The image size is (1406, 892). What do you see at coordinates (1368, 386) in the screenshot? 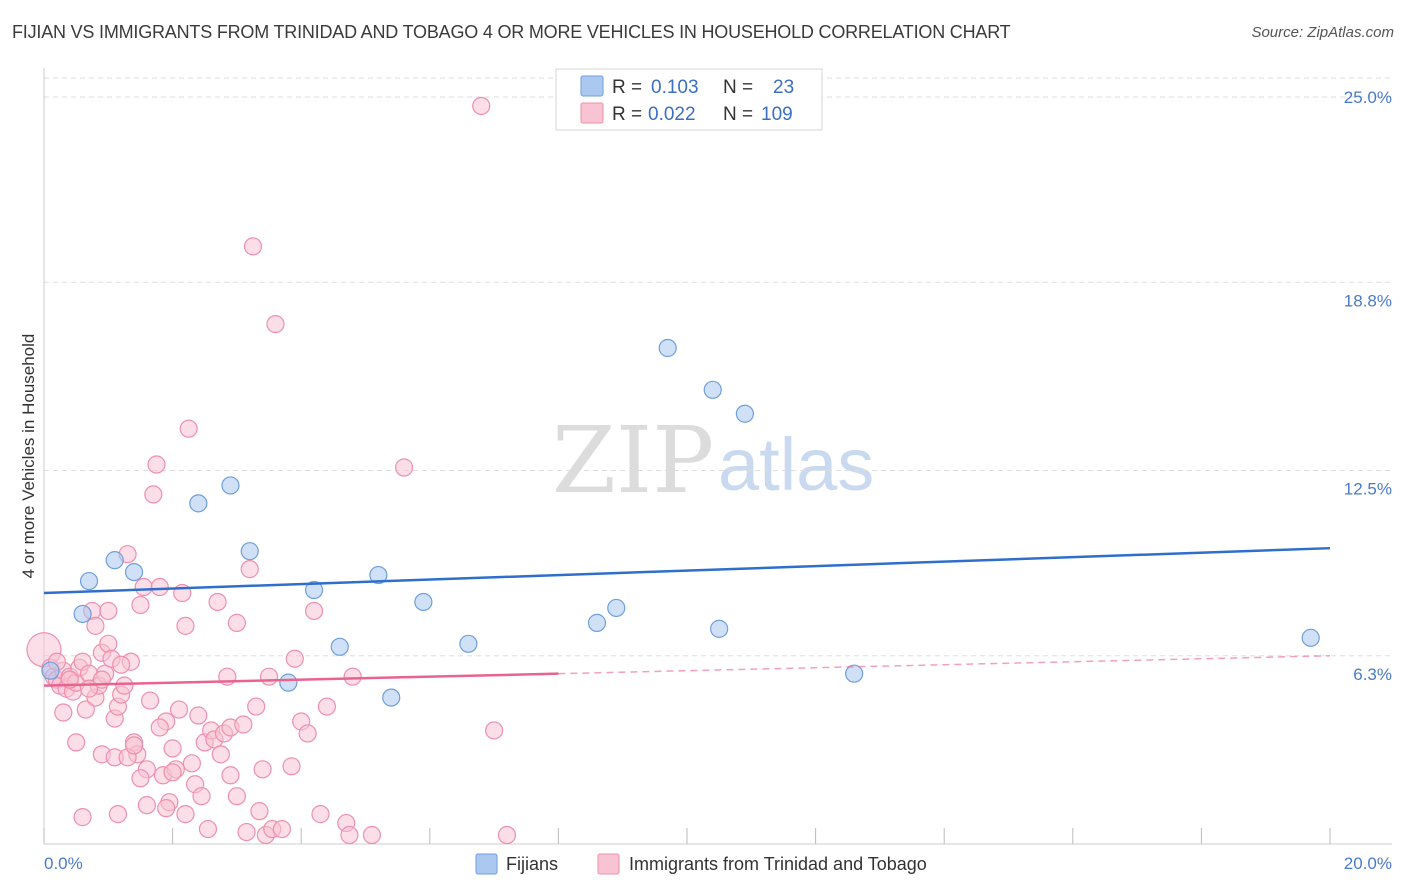
I see `y-tick-labels: 6.3% 12.5% 18.8% 25.0%` at bounding box center [1368, 386].